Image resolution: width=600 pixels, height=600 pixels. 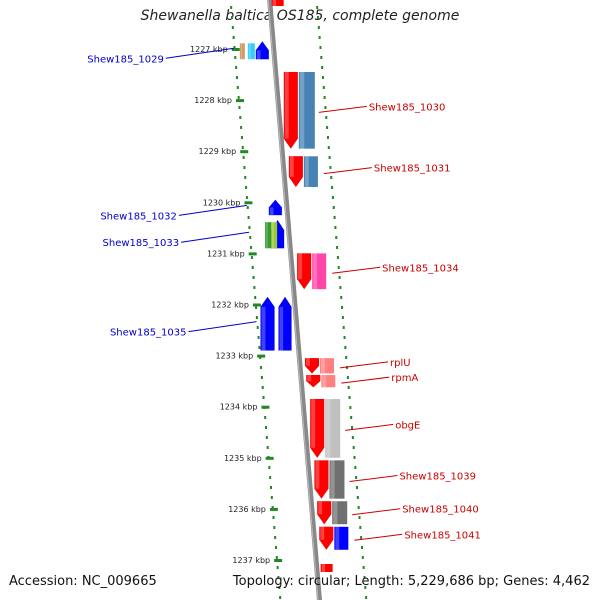 I want to click on gene-shew185-1040-label: Shew185_1040, so click(x=440, y=510).